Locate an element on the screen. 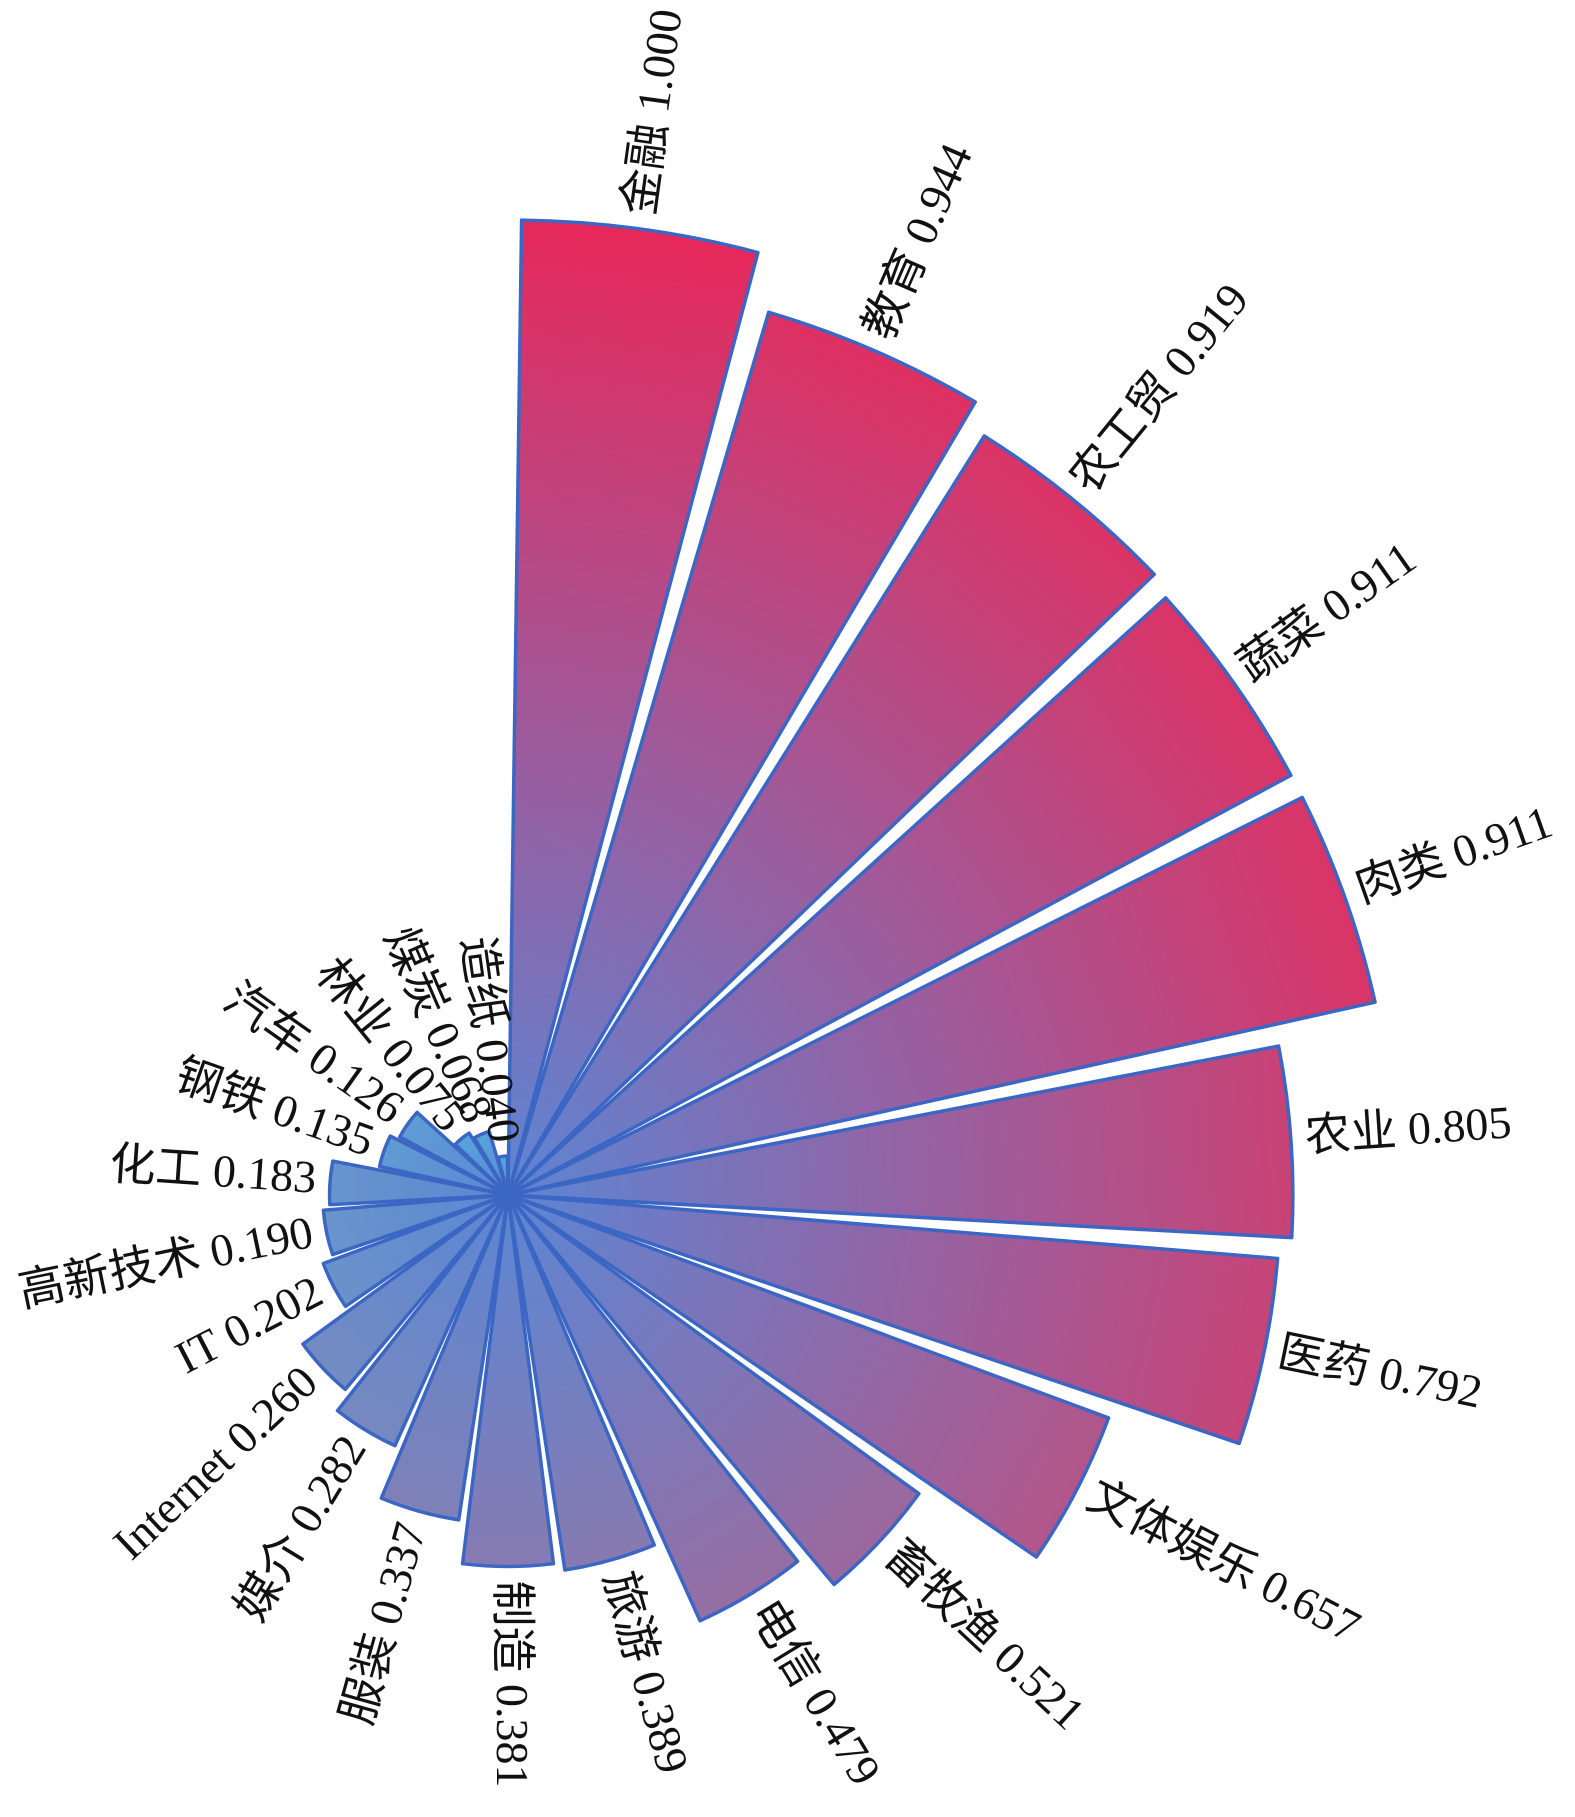 This screenshot has height=1817, width=1575. bar-IT is located at coordinates (415, 1251).